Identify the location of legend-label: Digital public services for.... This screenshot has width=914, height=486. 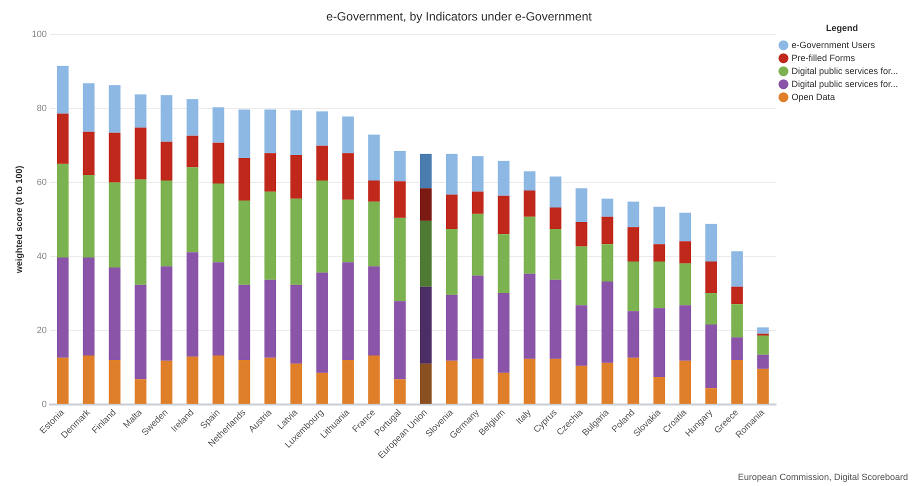
(844, 83).